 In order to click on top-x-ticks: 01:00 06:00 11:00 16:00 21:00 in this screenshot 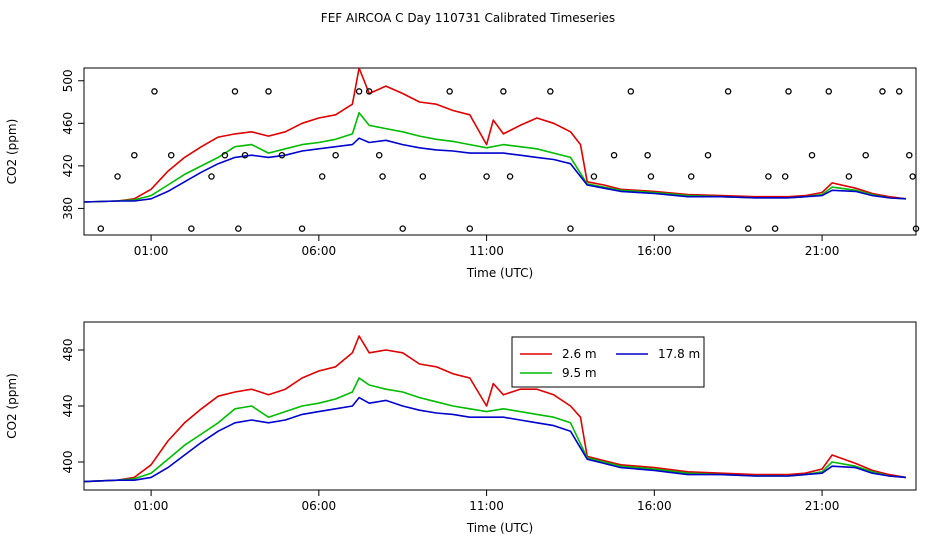, I will do `click(487, 246)`.